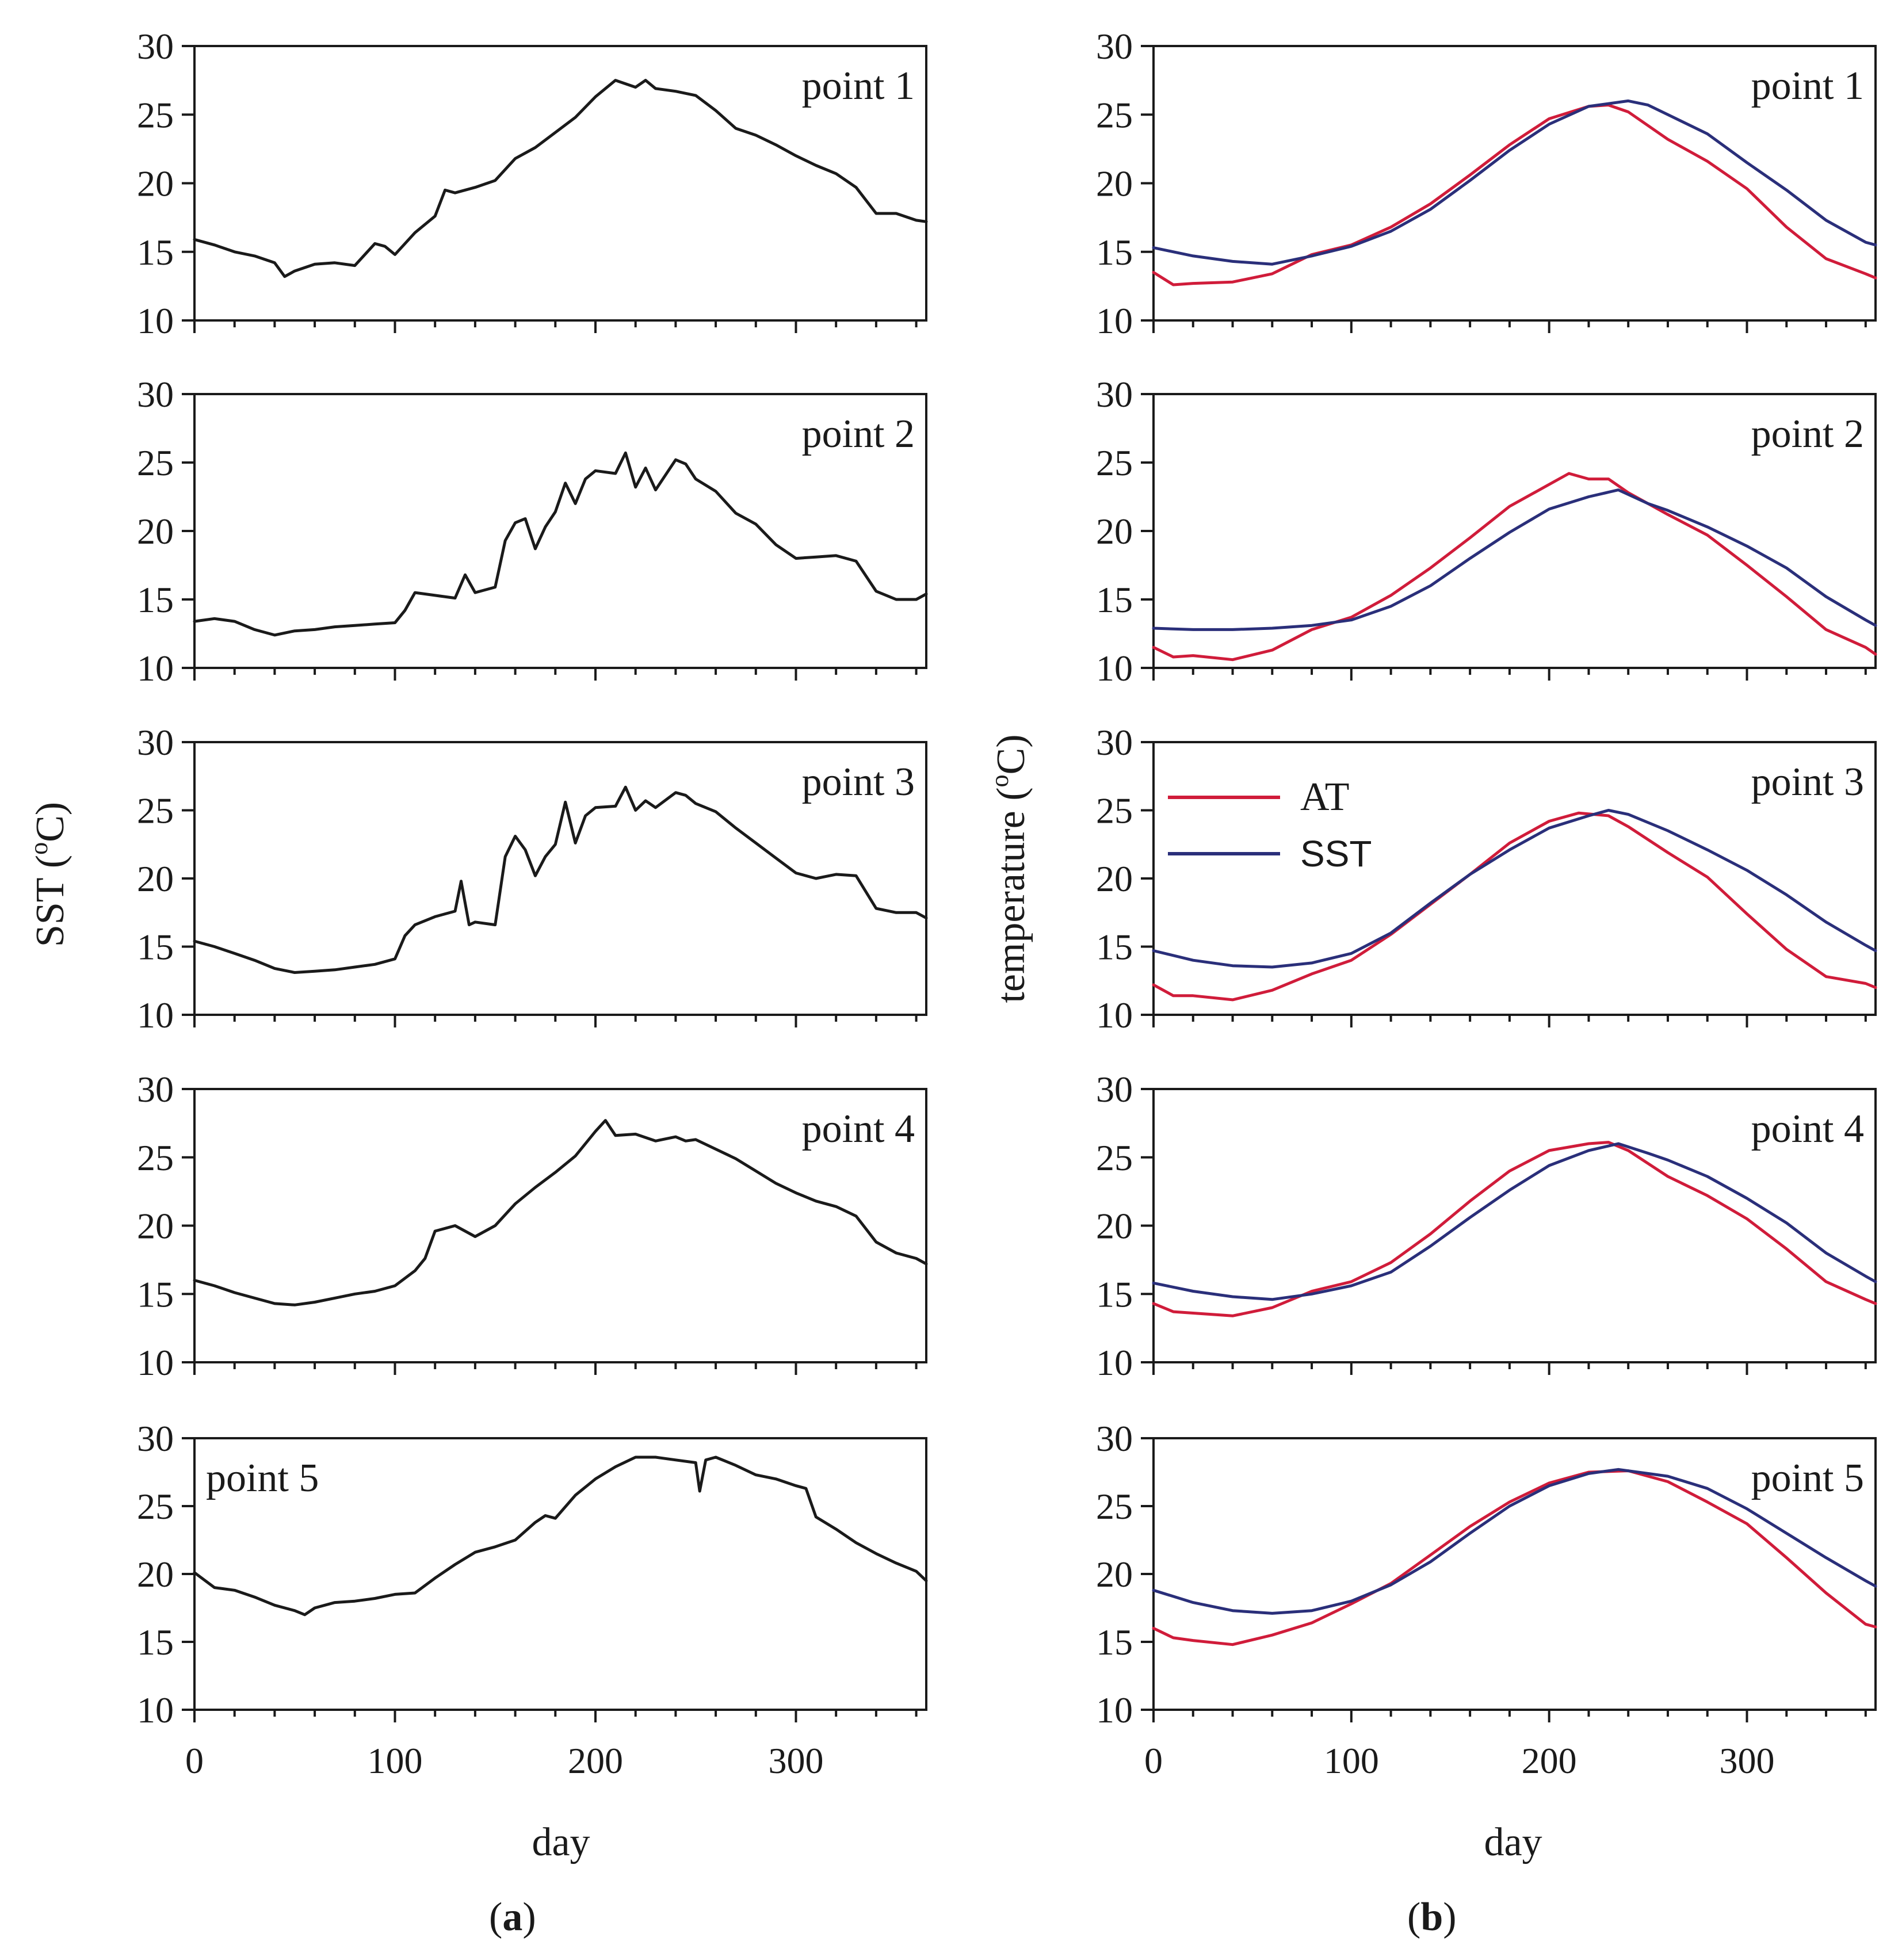 This screenshot has width=1902, height=1960. I want to click on panel-b-1: 10 15 20 25 30 point 1, so click(1487, 183).